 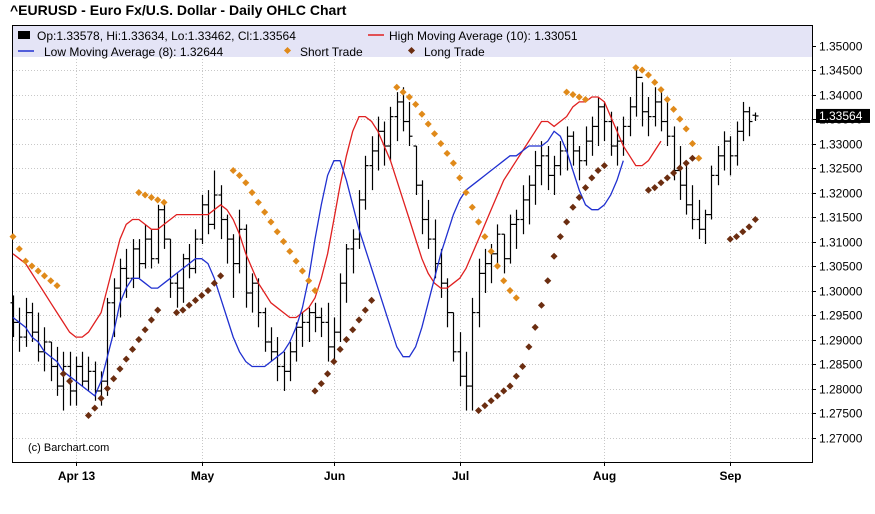 What do you see at coordinates (841, 194) in the screenshot?
I see `y-tick-label: 1.32000` at bounding box center [841, 194].